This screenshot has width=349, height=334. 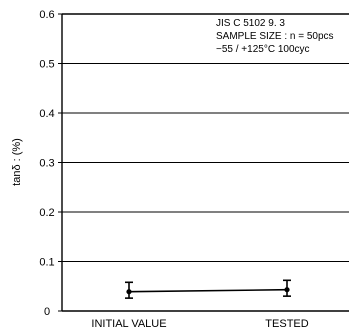 I want to click on series, so click(x=208, y=289).